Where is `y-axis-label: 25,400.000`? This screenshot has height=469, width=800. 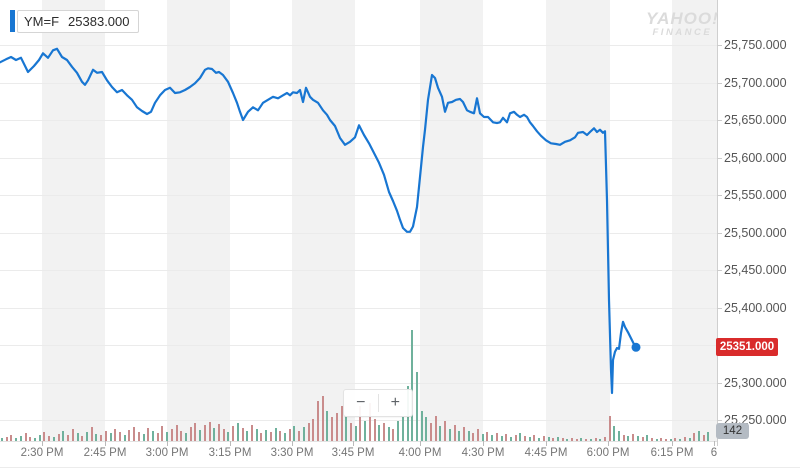
y-axis-label: 25,400.000 is located at coordinates (755, 308).